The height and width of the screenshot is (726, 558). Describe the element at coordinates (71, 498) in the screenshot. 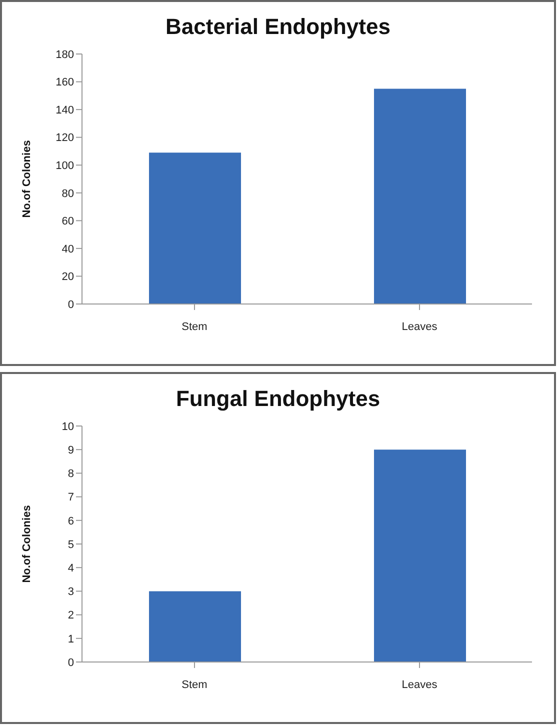

I see `y-tick-label: 7` at that location.